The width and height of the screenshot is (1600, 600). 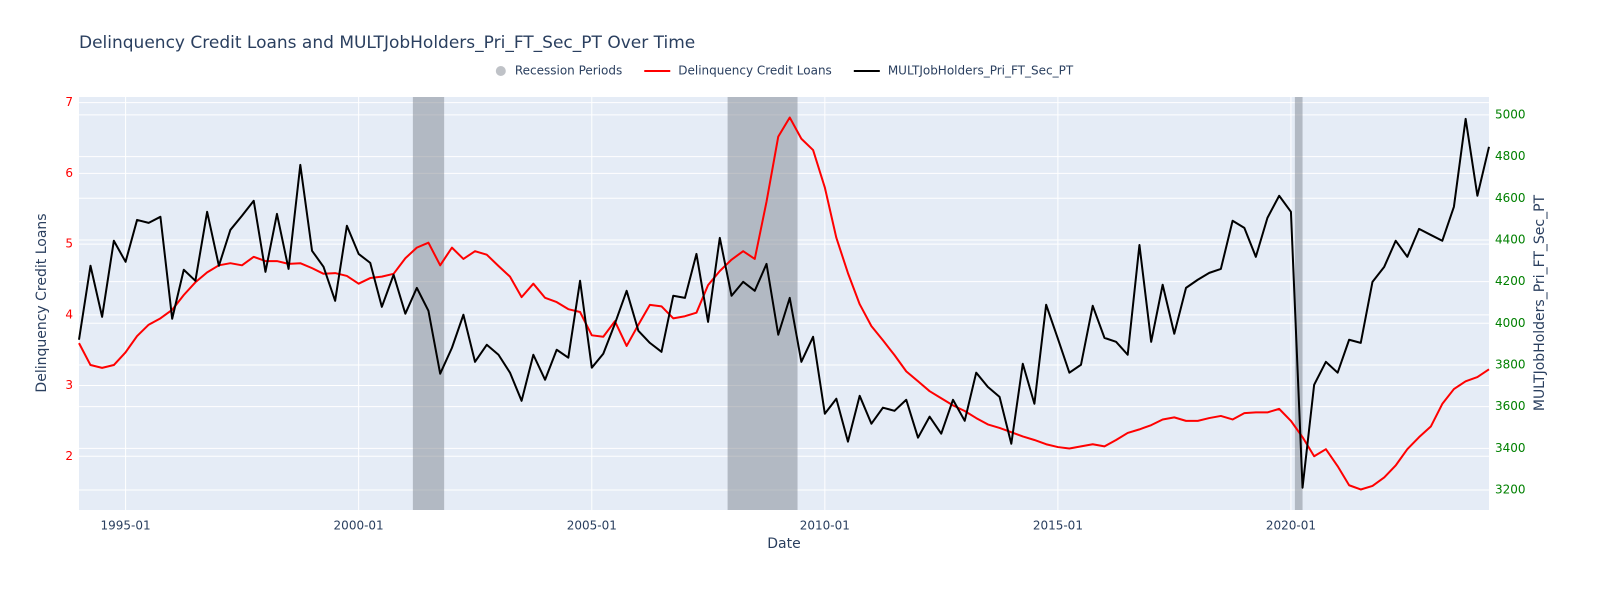 What do you see at coordinates (1510, 323) in the screenshot?
I see `y2-tick-label: 4000` at bounding box center [1510, 323].